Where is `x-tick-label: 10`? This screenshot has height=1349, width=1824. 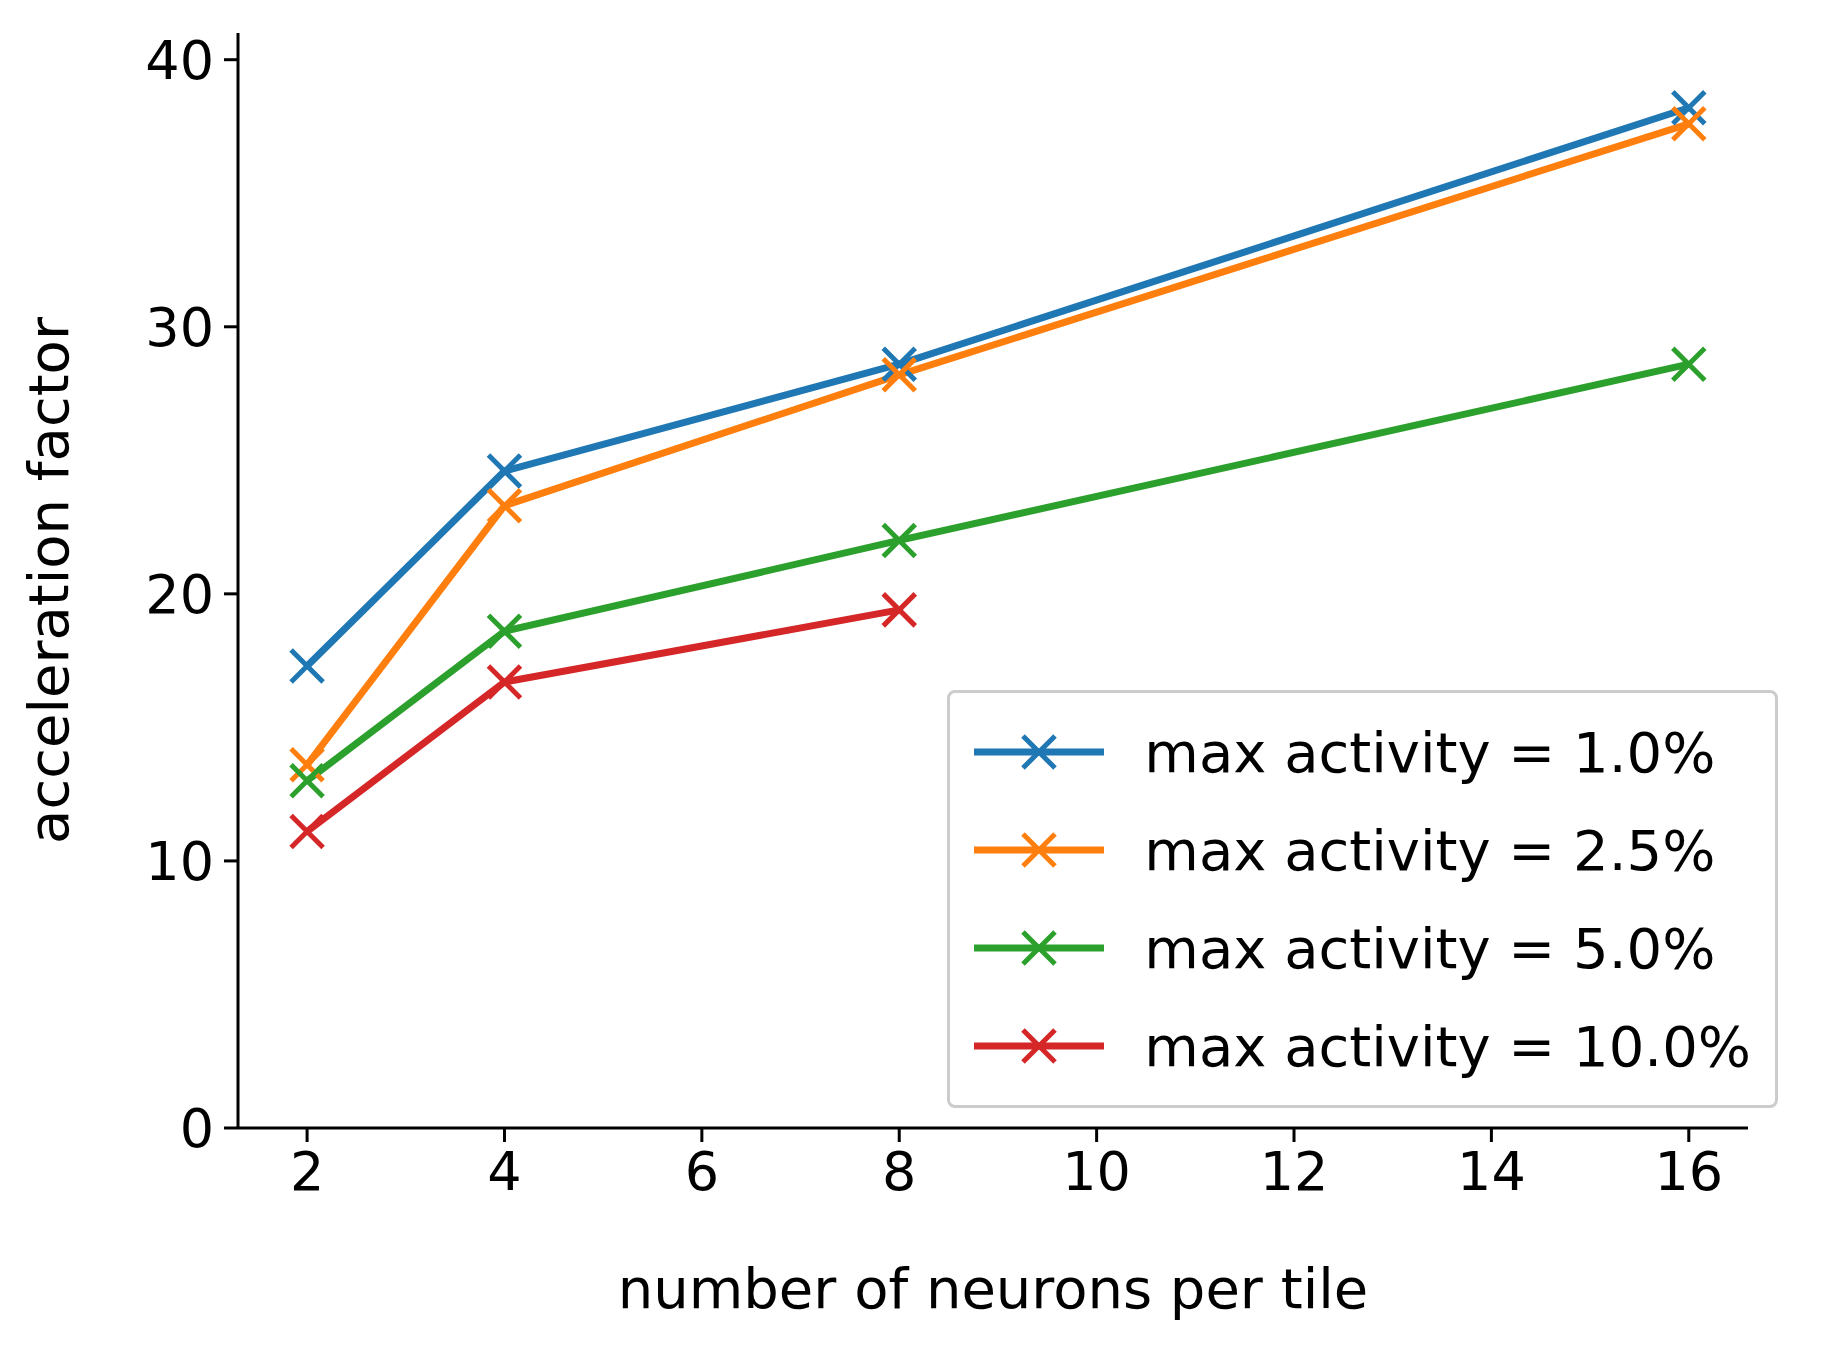
x-tick-label: 10 is located at coordinates (1096, 1172).